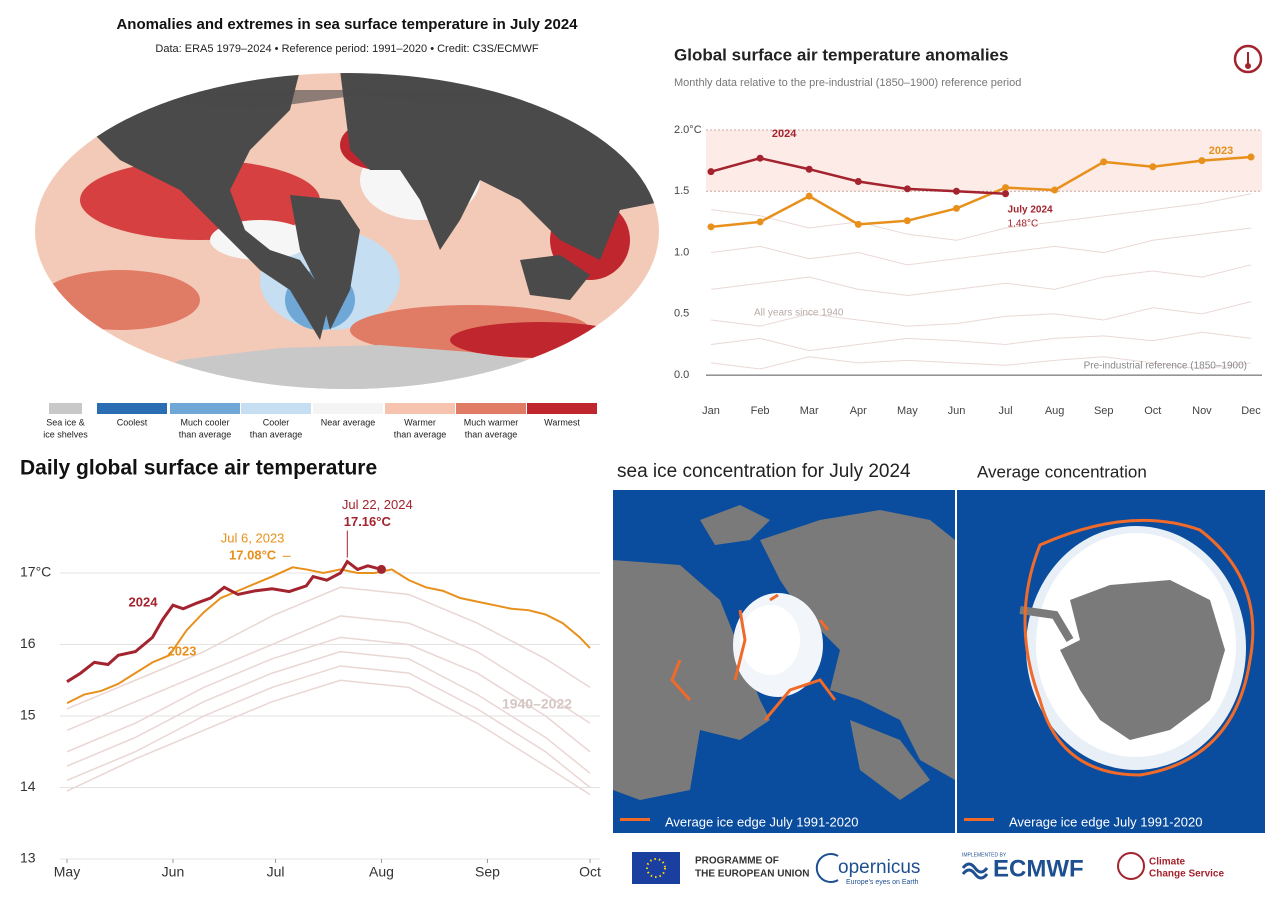  Describe the element at coordinates (65, 422) in the screenshot. I see `legend-label: Sea ice &` at that location.